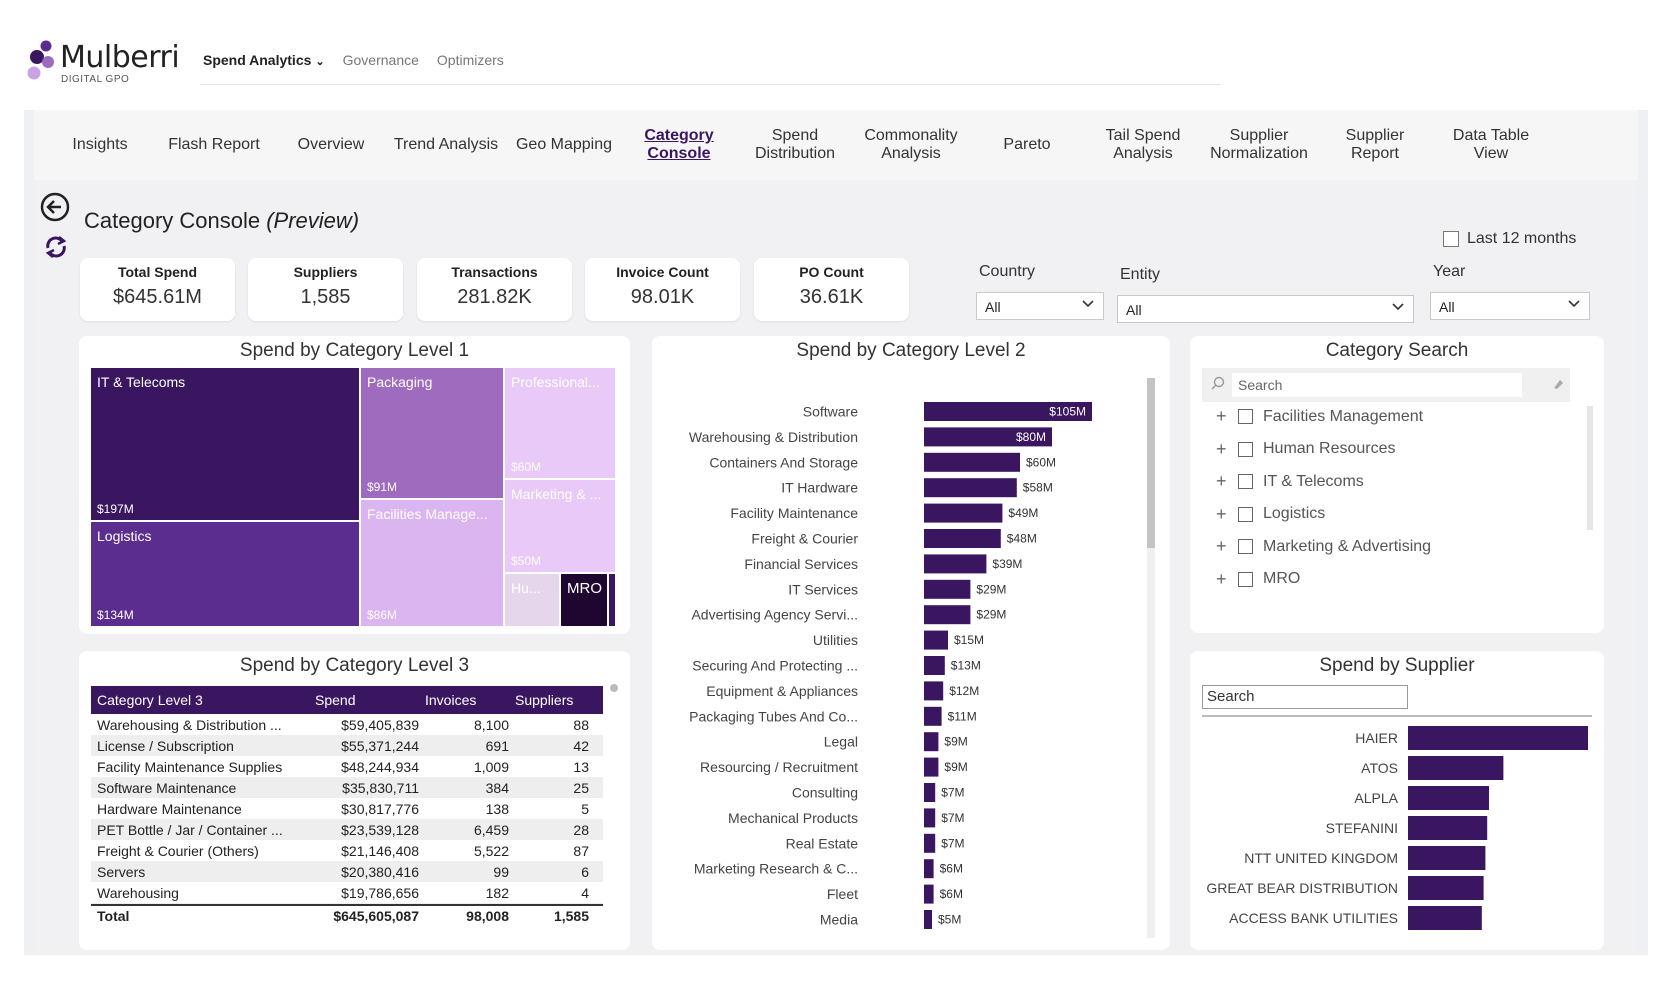  I want to click on tab-pareto: Pareto, so click(1027, 145).